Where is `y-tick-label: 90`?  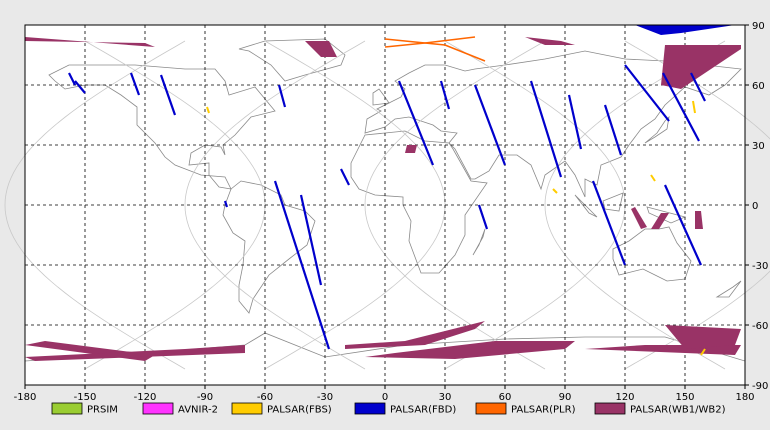 y-tick-label: 90 is located at coordinates (758, 26).